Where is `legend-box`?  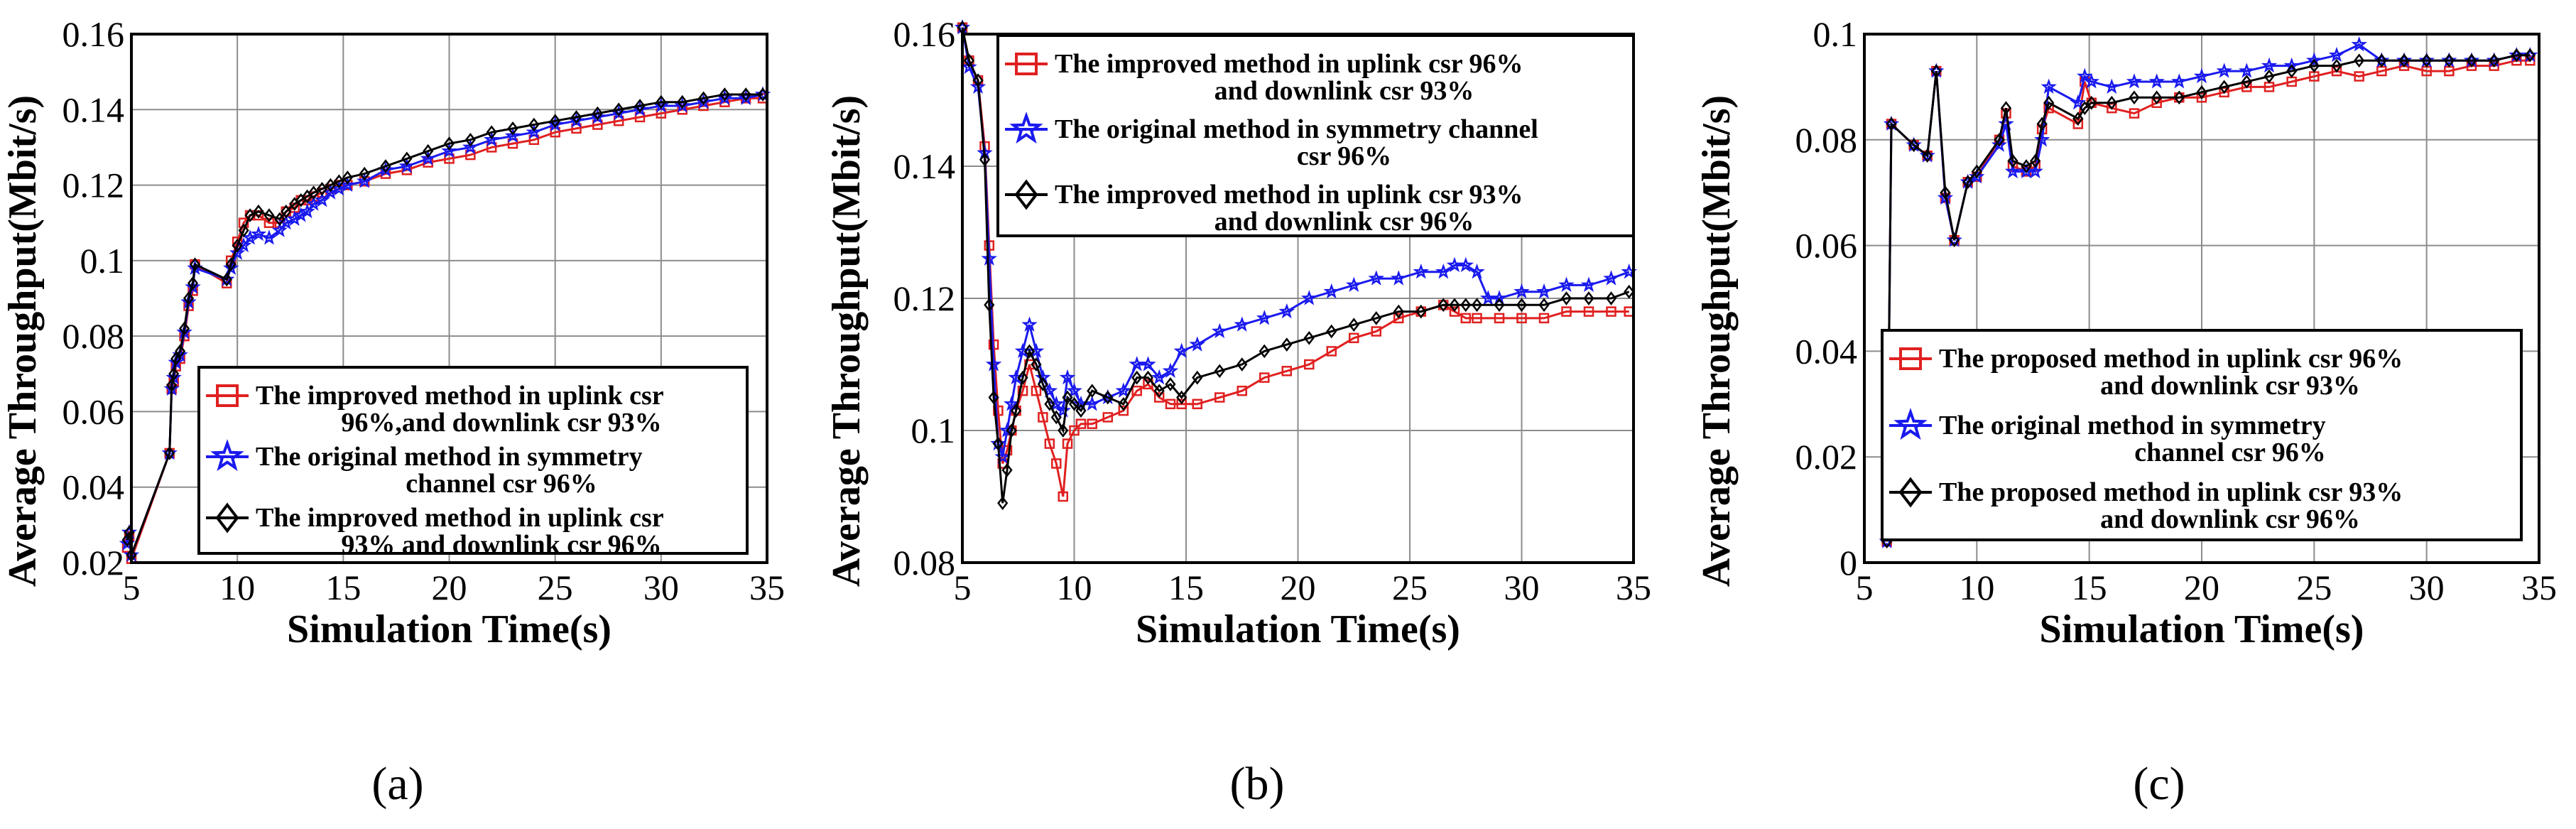 legend-box is located at coordinates (2202, 435).